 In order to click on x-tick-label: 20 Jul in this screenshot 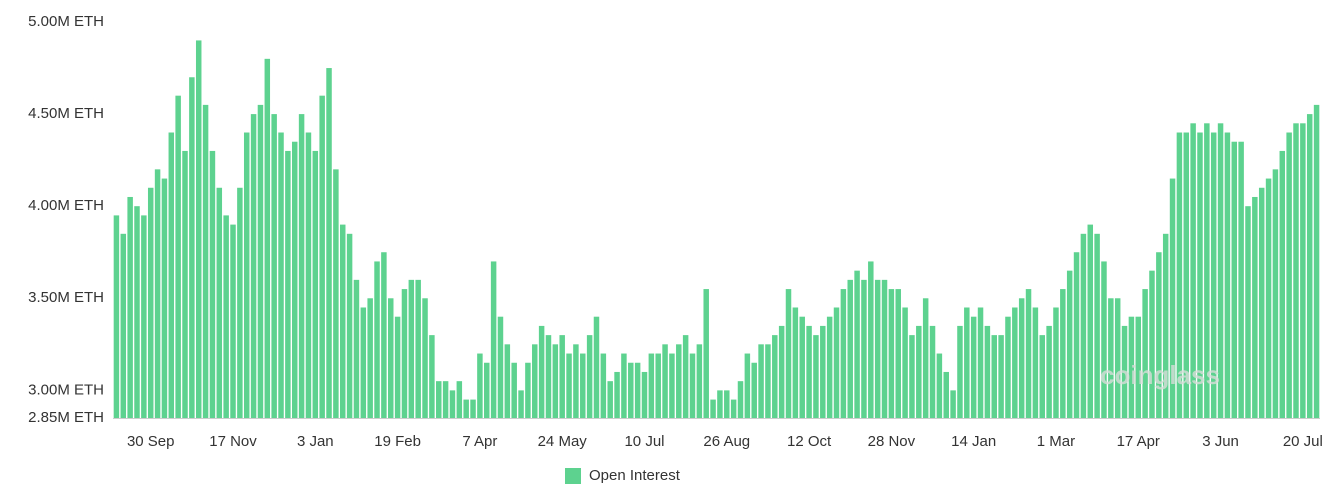, I will do `click(1303, 441)`.